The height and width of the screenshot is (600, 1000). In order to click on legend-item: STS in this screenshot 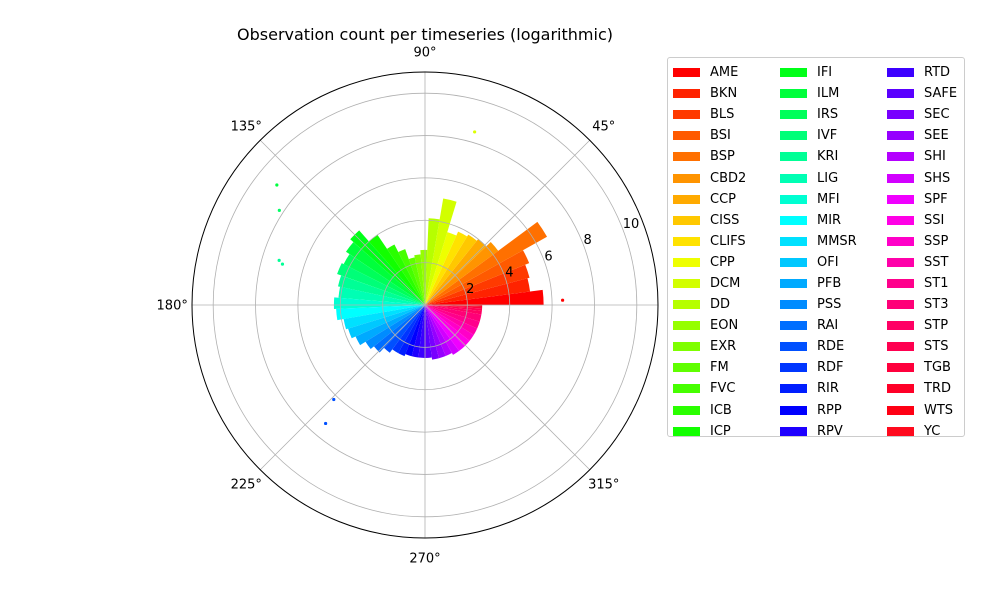, I will do `click(922, 346)`.